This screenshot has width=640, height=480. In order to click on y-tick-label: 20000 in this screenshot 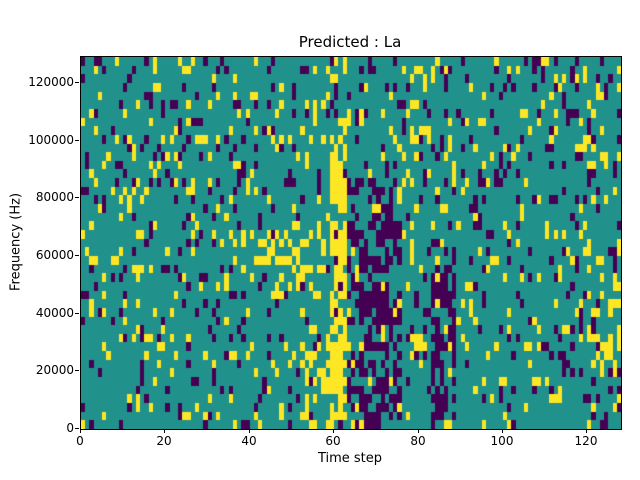, I will do `click(54, 370)`.